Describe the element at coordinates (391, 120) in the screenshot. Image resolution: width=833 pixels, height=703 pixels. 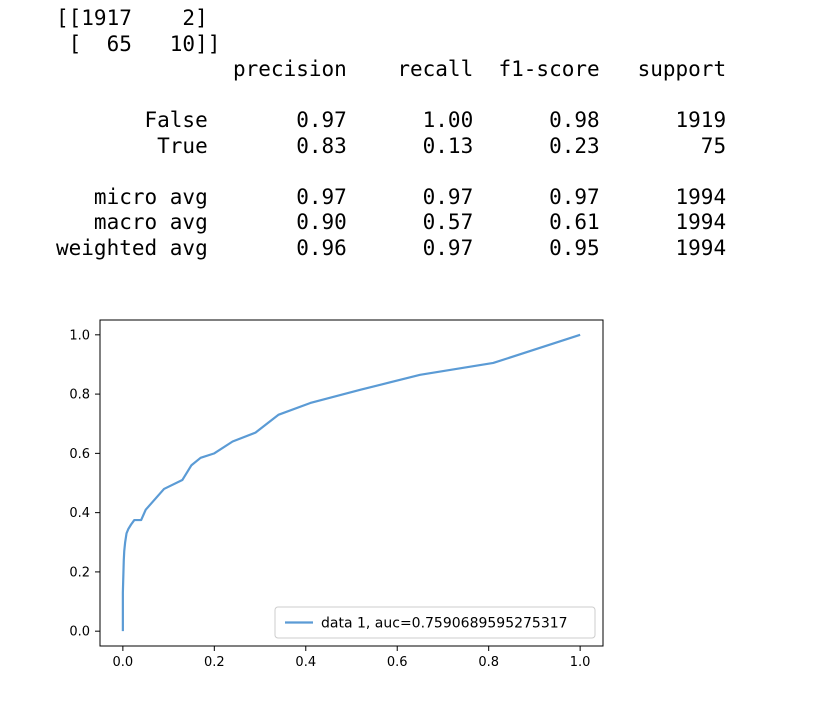
I see `report-row-false: False 0.97 1.00 0.98 1919` at that location.